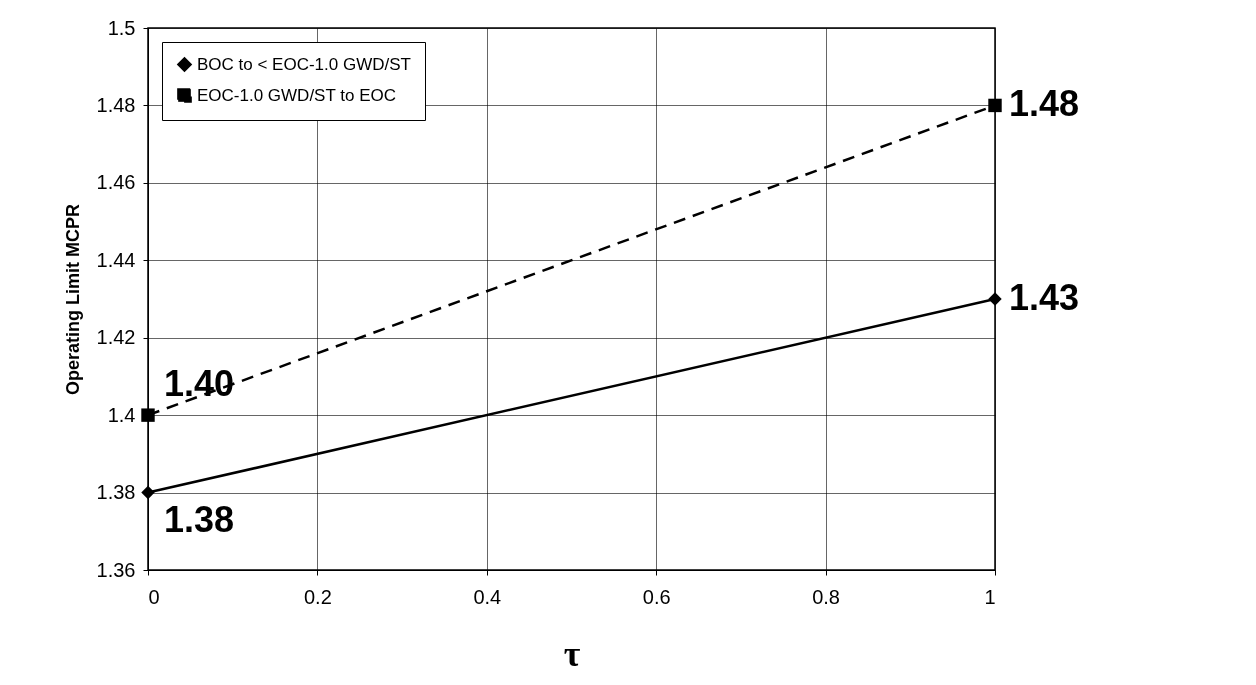  I want to click on data-label: 1.40, so click(199, 384).